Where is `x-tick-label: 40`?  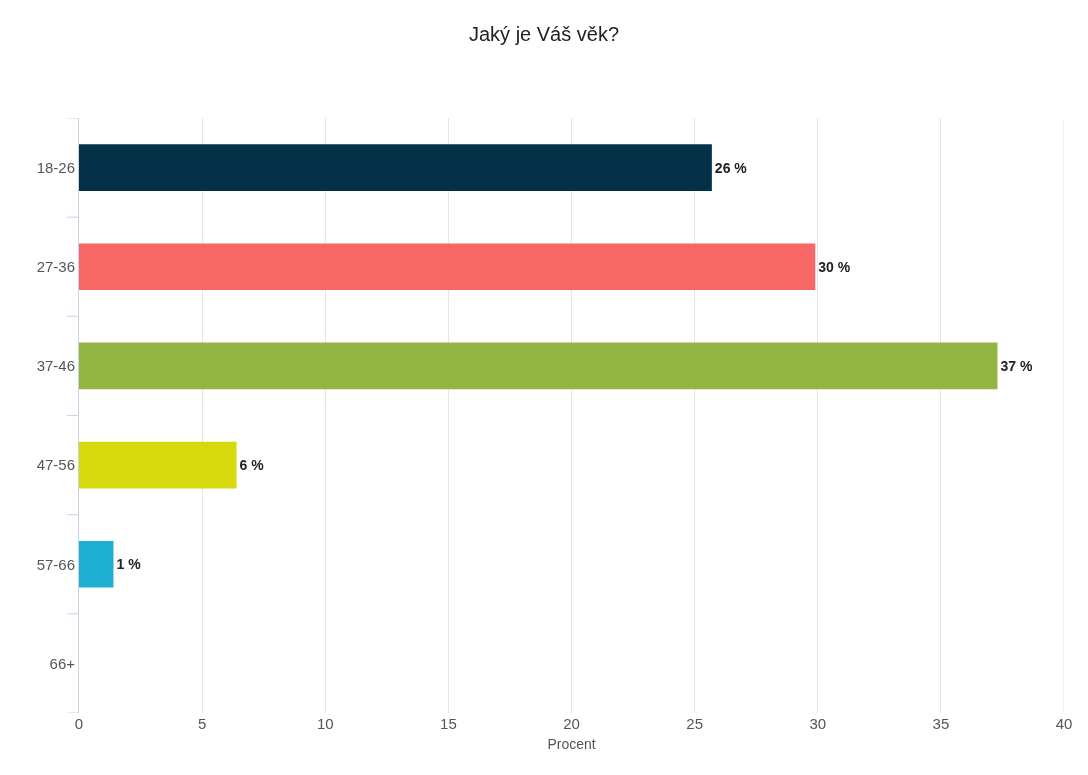
x-tick-label: 40 is located at coordinates (1064, 723).